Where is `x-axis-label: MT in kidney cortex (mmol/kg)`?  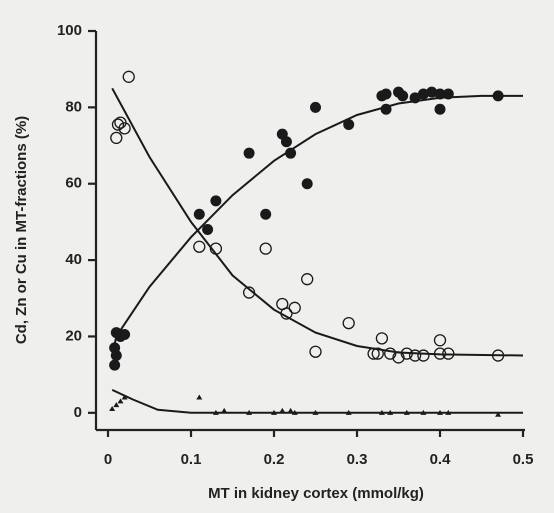
x-axis-label: MT in kidney cortex (mmol/kg) is located at coordinates (316, 493).